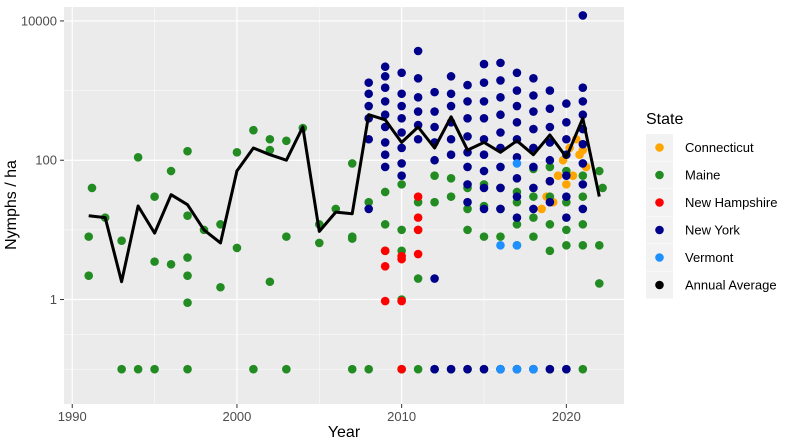 Image resolution: width=786 pixels, height=444 pixels. What do you see at coordinates (53, 299) in the screenshot?
I see `y-tick-label: 1` at bounding box center [53, 299].